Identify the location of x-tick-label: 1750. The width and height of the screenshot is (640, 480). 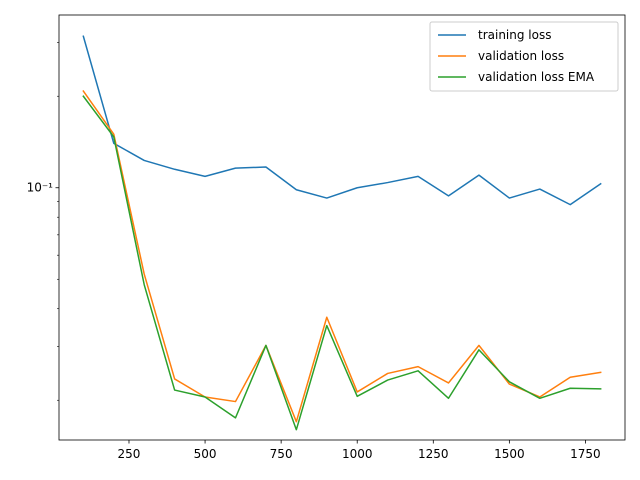
(585, 454).